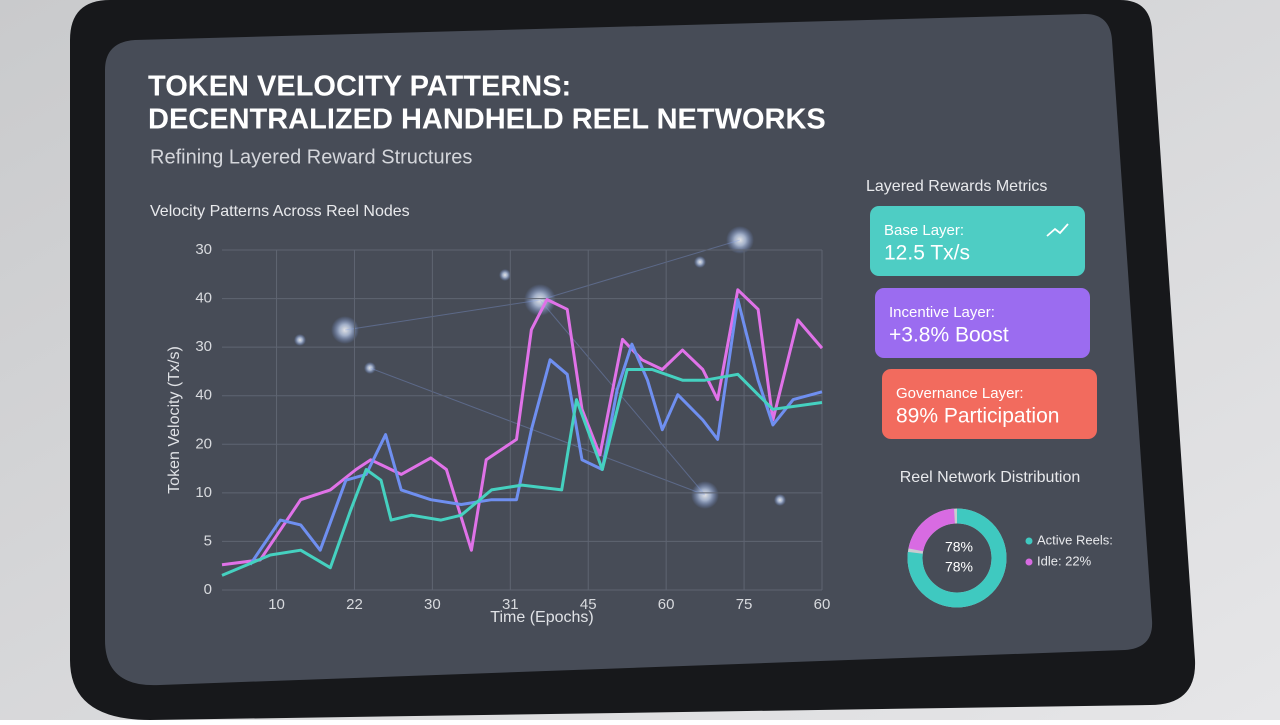  Describe the element at coordinates (744, 604) in the screenshot. I see `x-tick-label: 75` at that location.